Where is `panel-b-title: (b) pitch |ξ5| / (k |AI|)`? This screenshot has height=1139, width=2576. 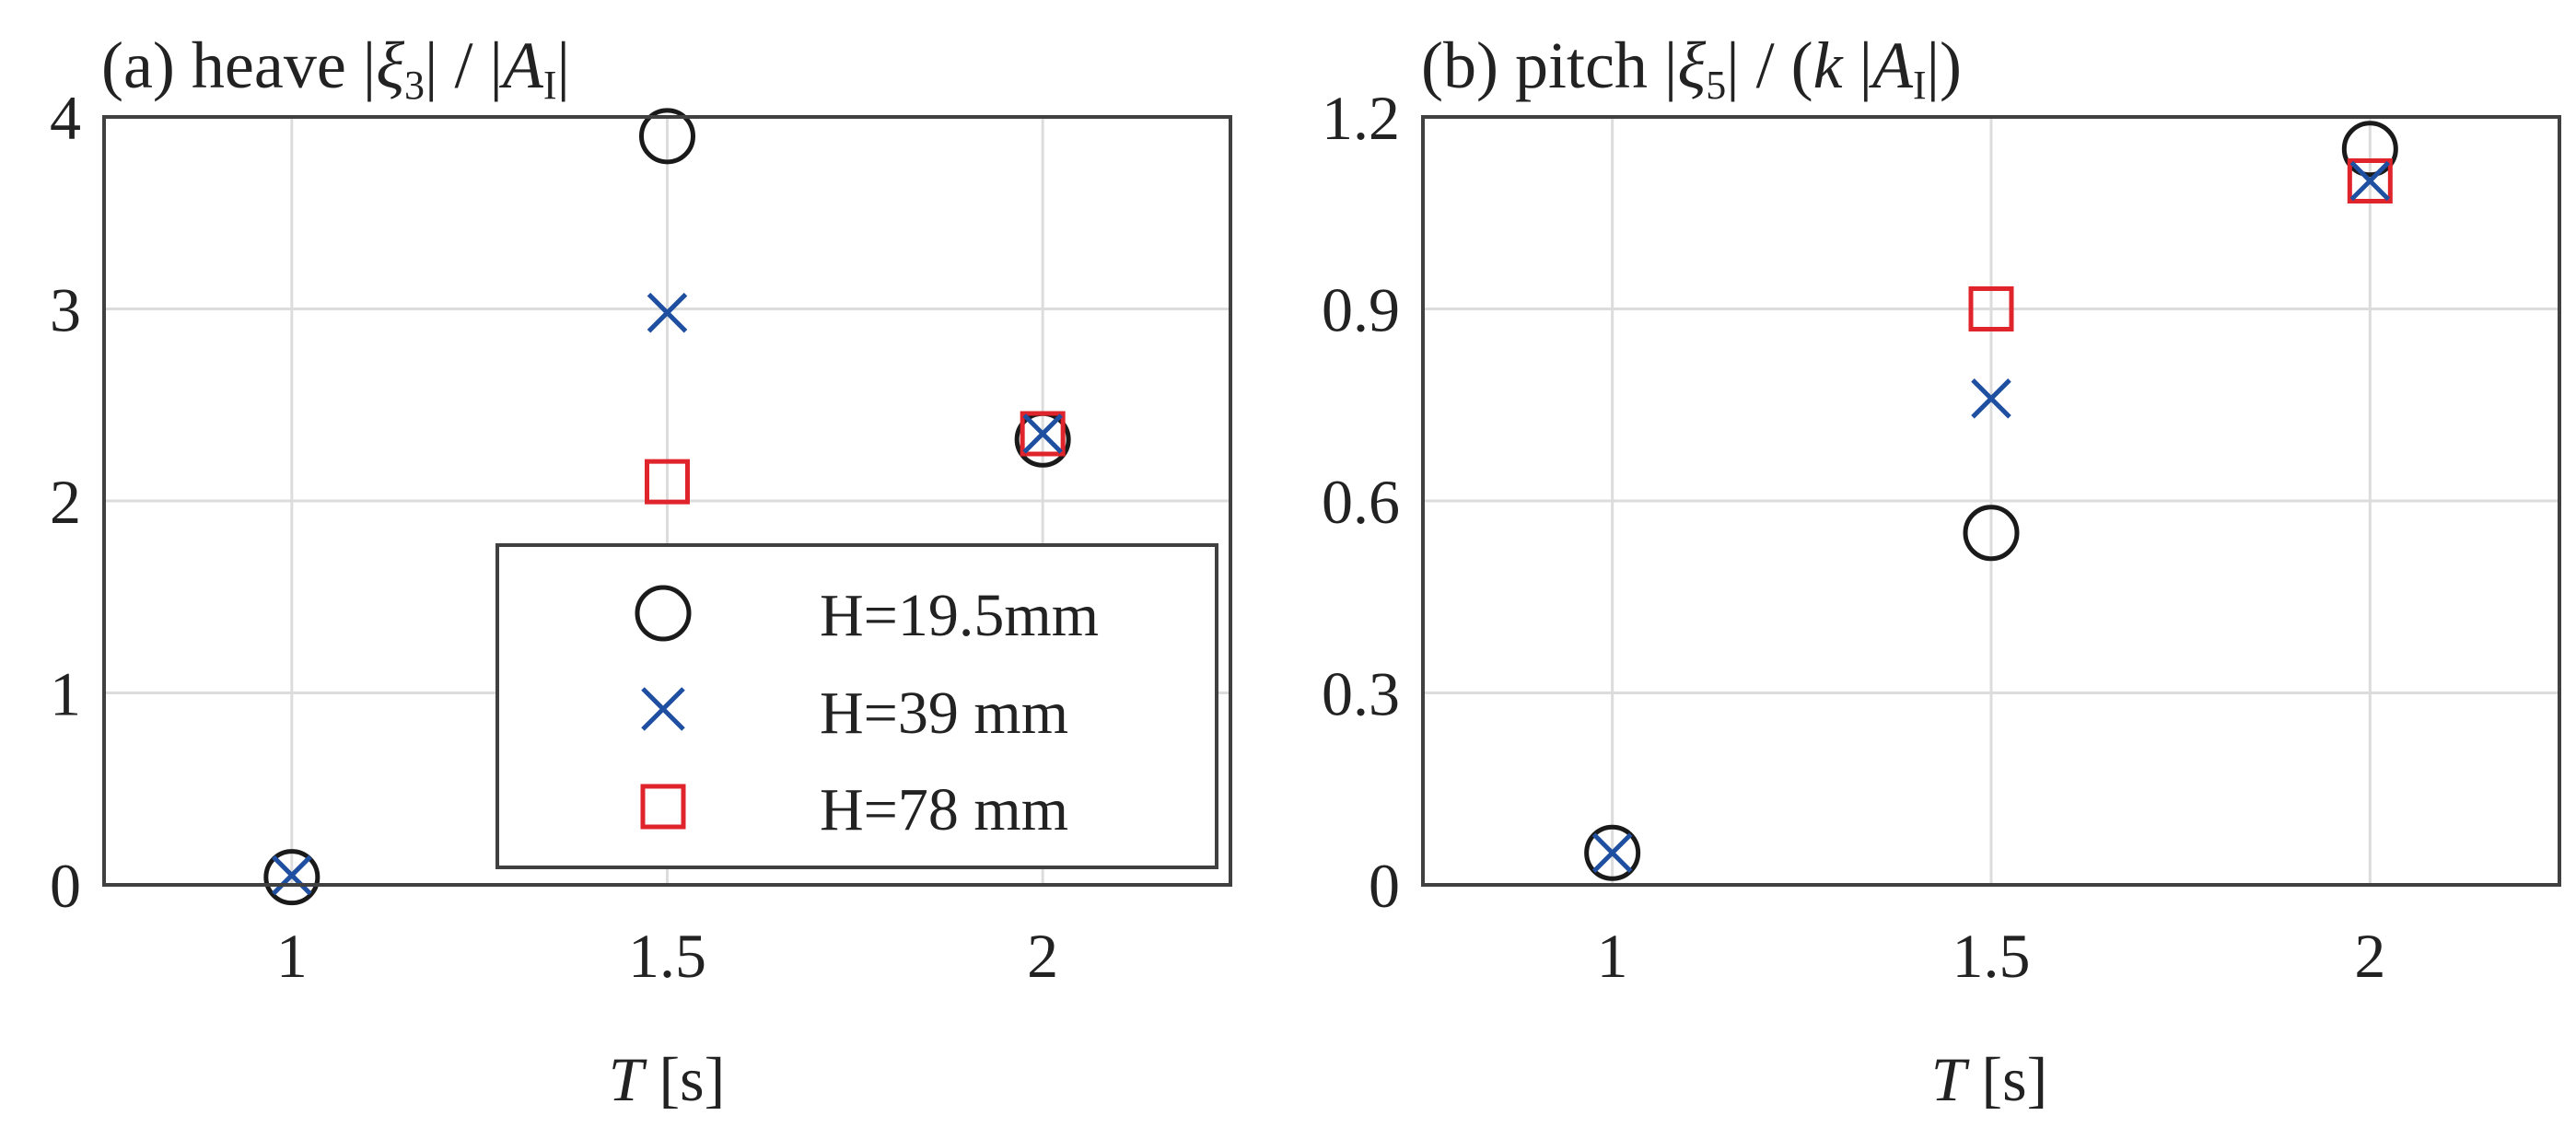 panel-b-title: (b) pitch |ξ5| / (k |AI|) is located at coordinates (1691, 68).